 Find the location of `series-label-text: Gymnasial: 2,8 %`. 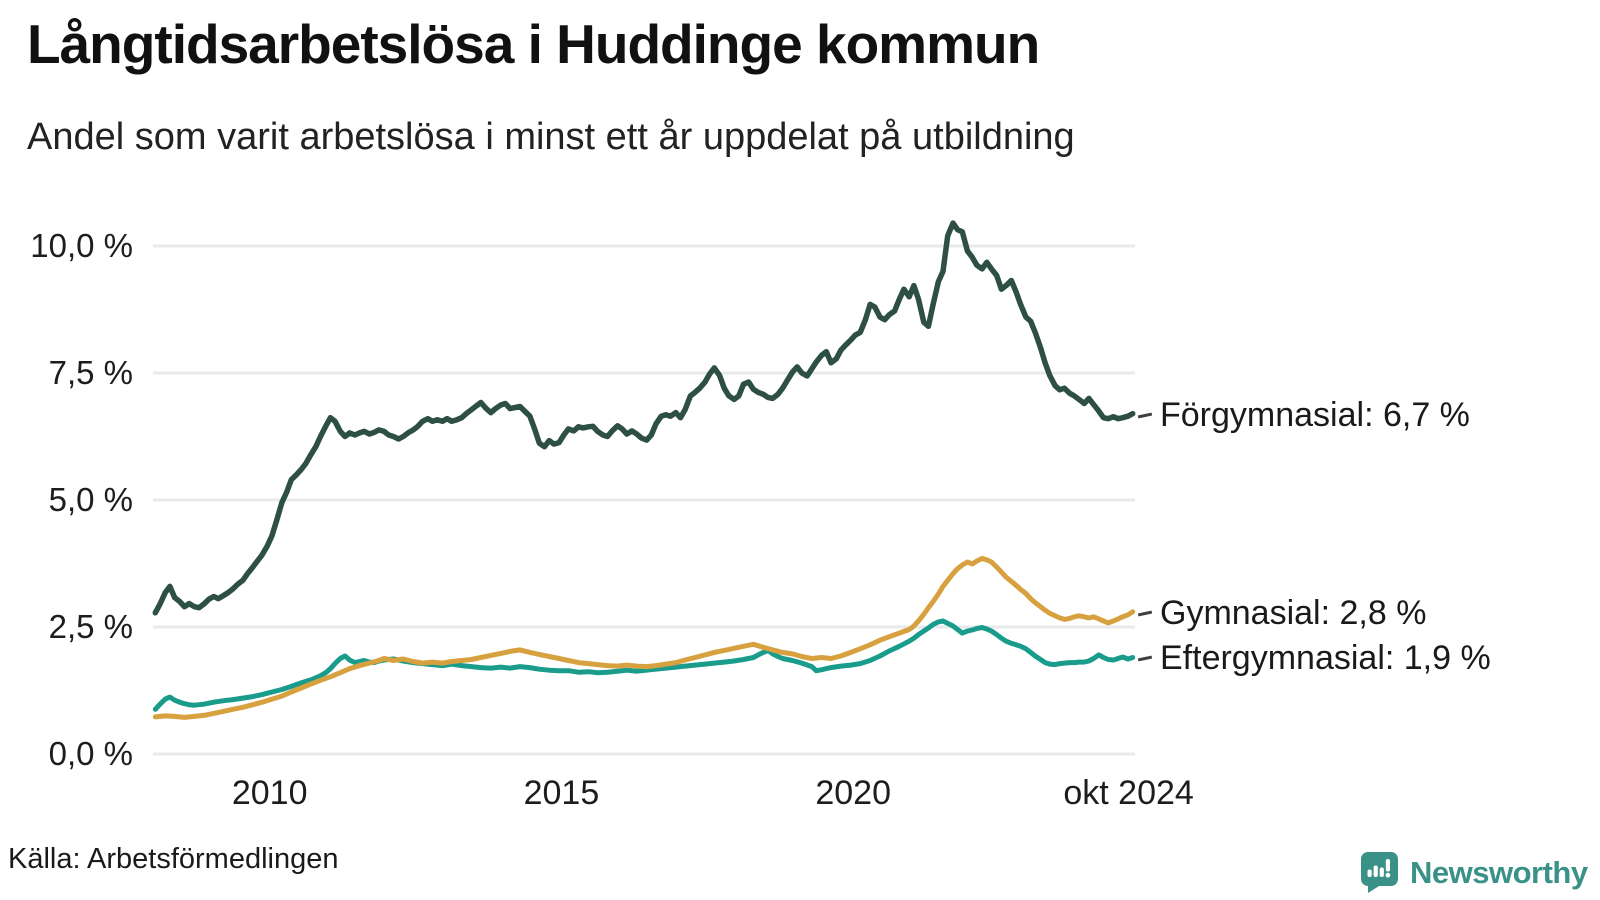

series-label-text: Gymnasial: 2,8 % is located at coordinates (1293, 612).